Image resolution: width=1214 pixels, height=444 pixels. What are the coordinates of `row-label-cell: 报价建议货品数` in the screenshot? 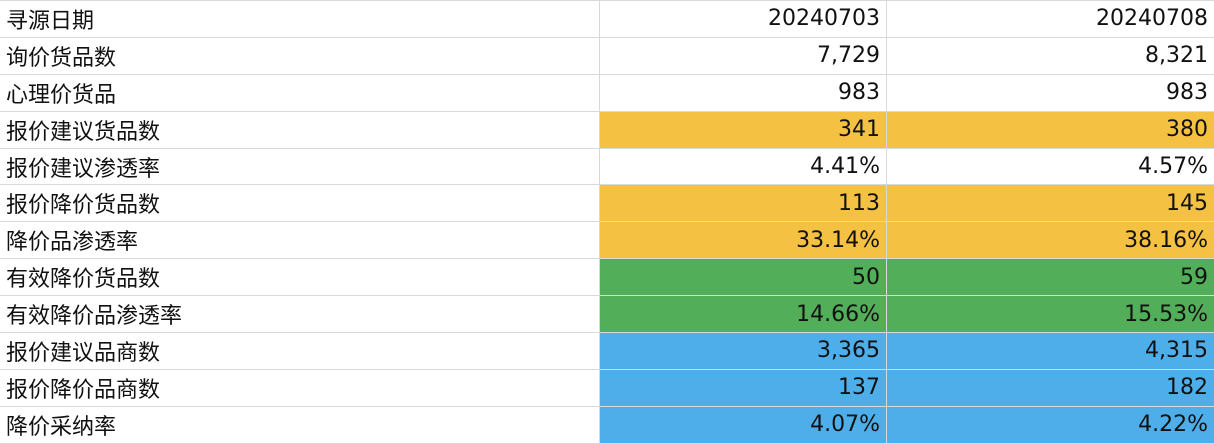 It's located at (300, 130).